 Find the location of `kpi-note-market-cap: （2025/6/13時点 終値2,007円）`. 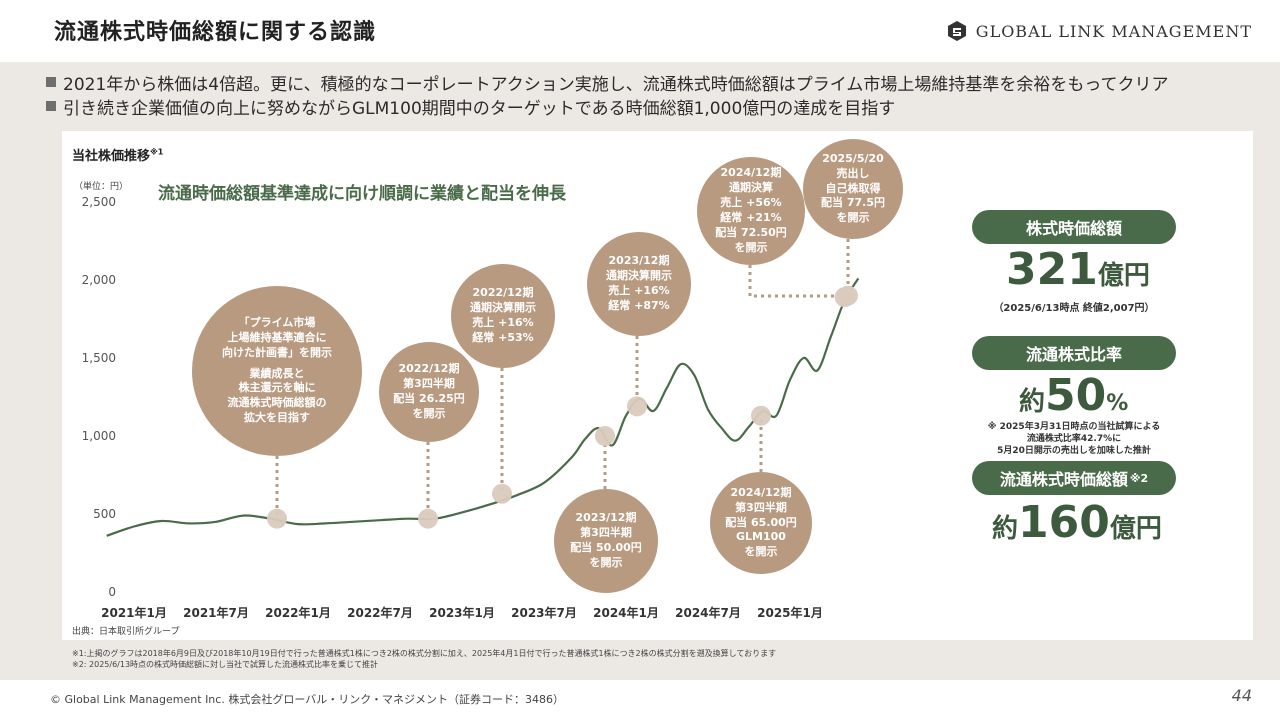

kpi-note-market-cap: （2025/6/13時点 終値2,007円） is located at coordinates (1074, 308).